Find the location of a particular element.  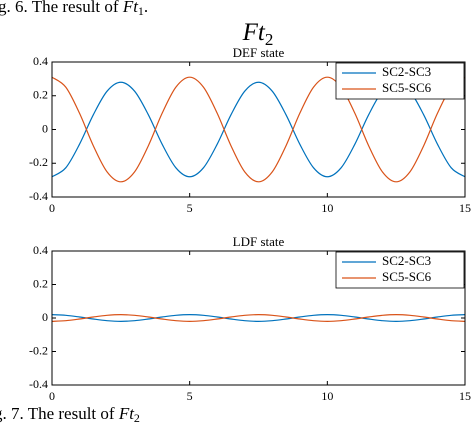

caption-text: g. 6. The result of is located at coordinates (61, 8).